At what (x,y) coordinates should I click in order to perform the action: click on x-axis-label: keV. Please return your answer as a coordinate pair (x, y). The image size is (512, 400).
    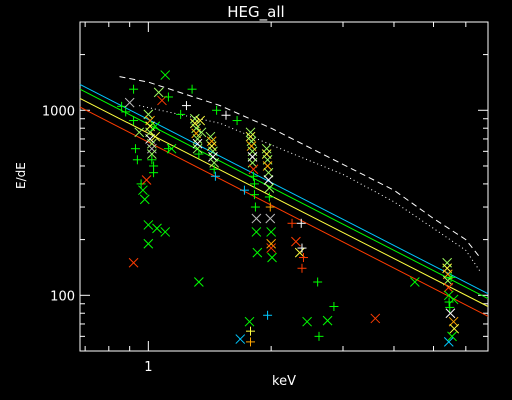
    Looking at the image, I should click on (284, 381).